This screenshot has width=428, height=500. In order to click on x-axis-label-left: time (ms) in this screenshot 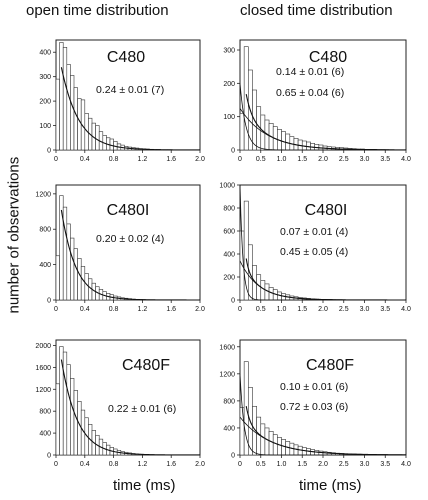, I will do `click(144, 485)`.